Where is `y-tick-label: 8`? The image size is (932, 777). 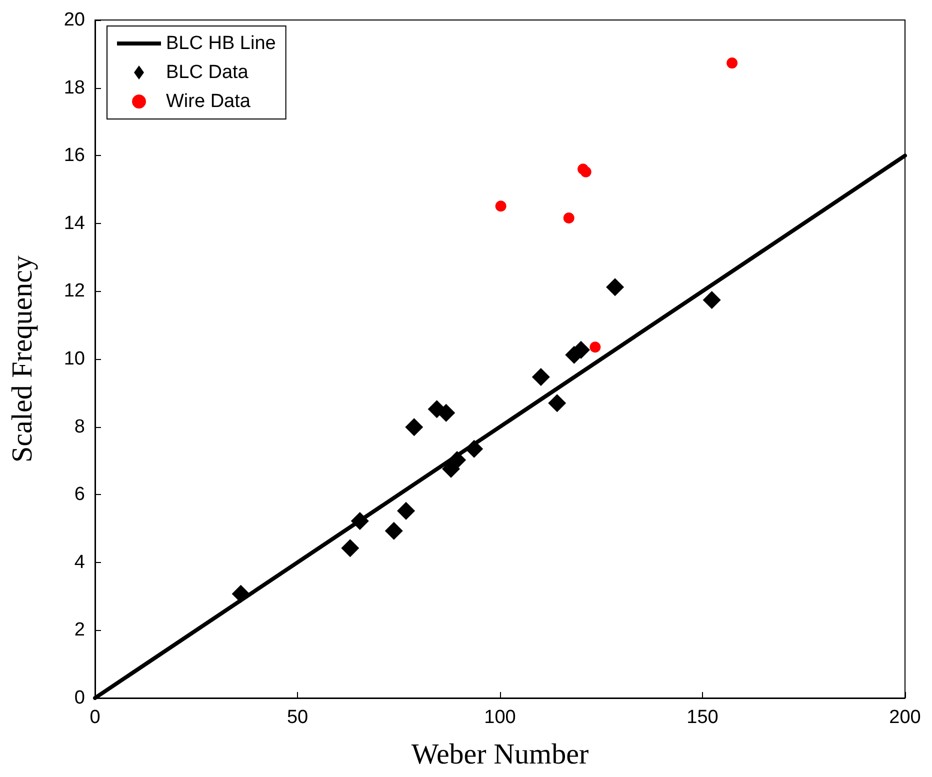
y-tick-label: 8 is located at coordinates (79, 427).